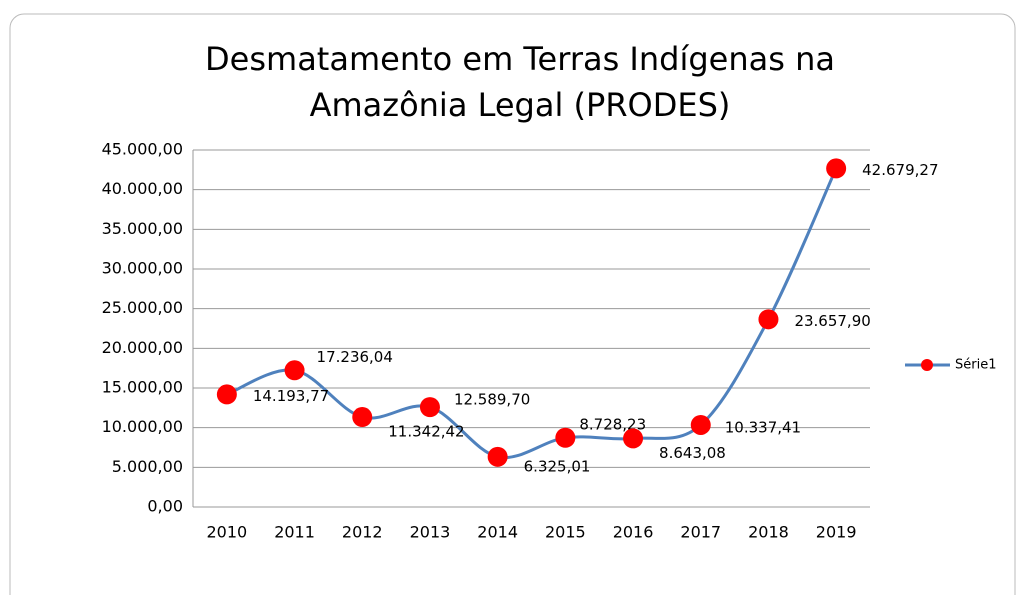  What do you see at coordinates (142, 188) in the screenshot?
I see `y-tick-label: 40.000,00` at bounding box center [142, 188].